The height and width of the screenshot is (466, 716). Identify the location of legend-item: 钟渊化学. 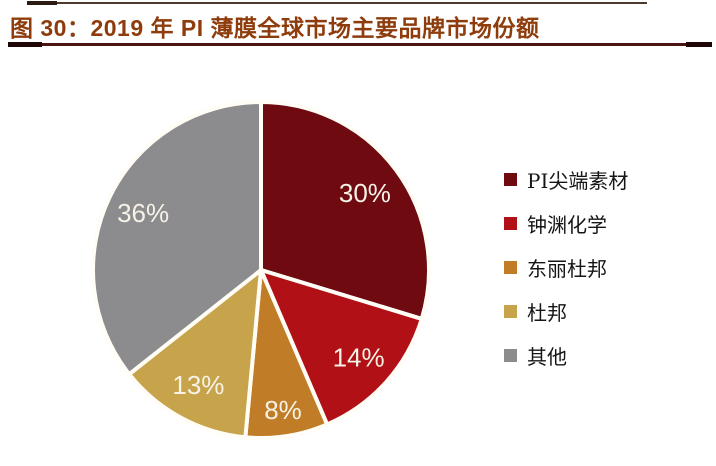
(566, 224).